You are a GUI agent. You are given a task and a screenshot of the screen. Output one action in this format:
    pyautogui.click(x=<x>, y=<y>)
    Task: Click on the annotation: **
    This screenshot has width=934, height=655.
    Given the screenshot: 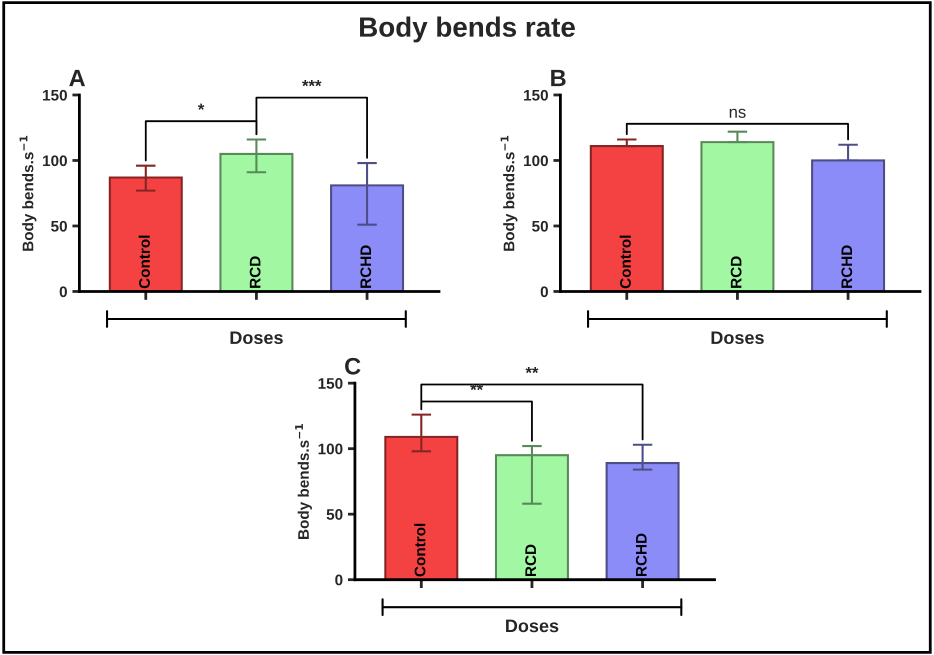 What is the action you would take?
    pyautogui.click(x=477, y=387)
    